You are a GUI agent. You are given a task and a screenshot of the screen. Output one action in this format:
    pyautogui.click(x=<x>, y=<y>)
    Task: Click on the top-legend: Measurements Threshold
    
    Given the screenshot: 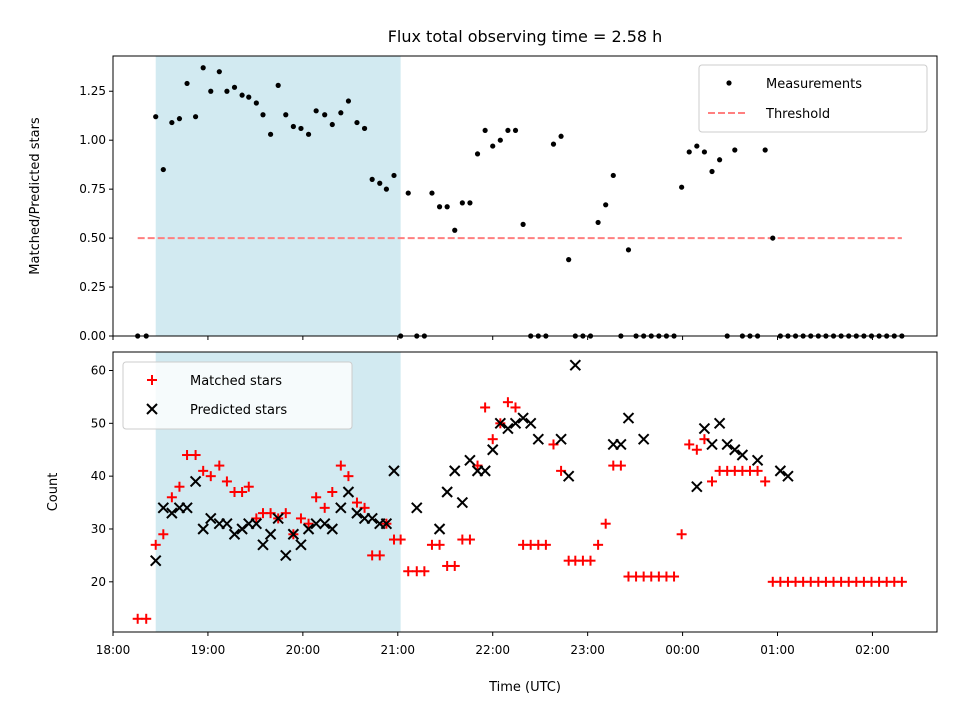 What is the action you would take?
    pyautogui.click(x=813, y=98)
    